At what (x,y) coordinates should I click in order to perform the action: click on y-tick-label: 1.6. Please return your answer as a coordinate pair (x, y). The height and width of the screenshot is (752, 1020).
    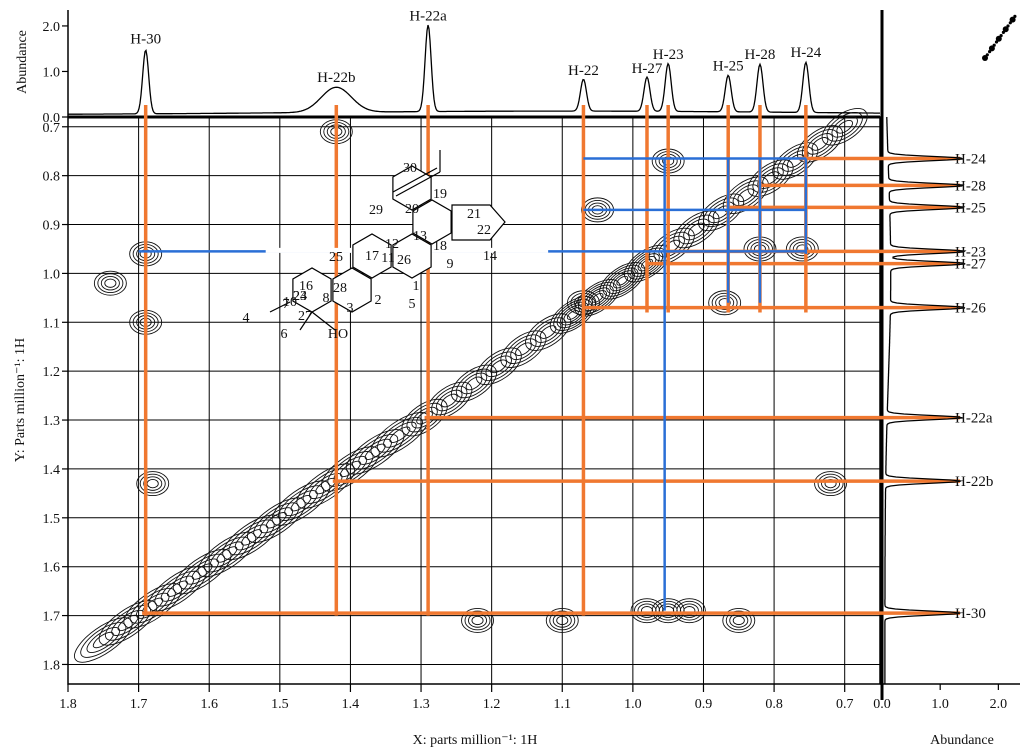
    Looking at the image, I should click on (52, 568).